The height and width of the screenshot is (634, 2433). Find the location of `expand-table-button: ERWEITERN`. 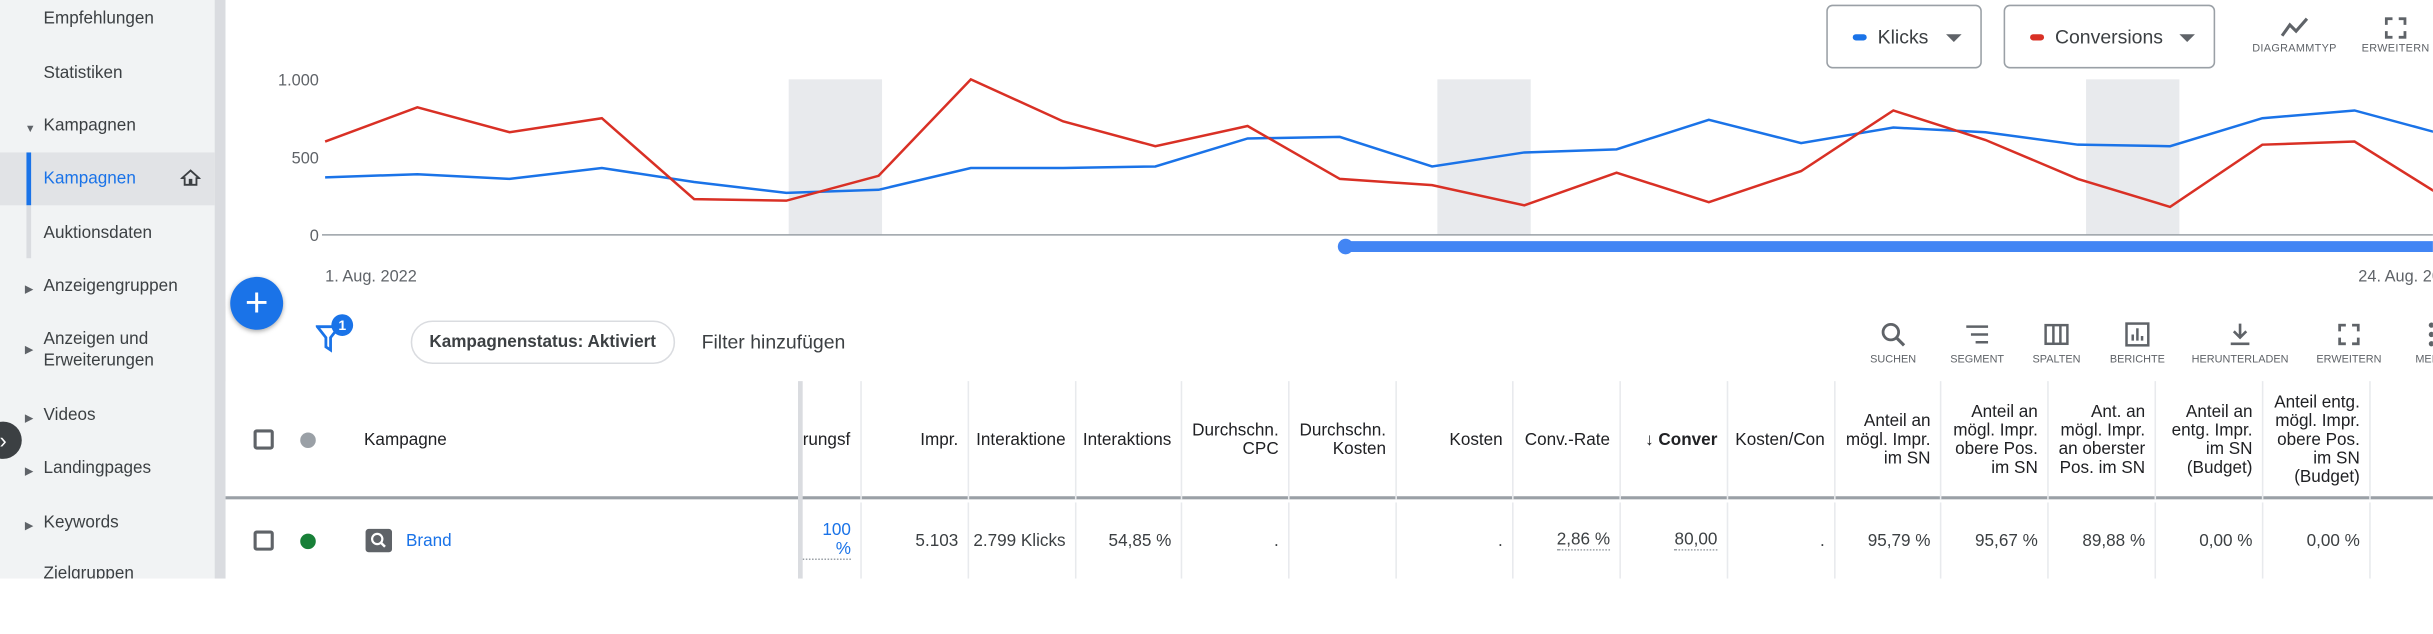

expand-table-button: ERWEITERN is located at coordinates (2349, 342).